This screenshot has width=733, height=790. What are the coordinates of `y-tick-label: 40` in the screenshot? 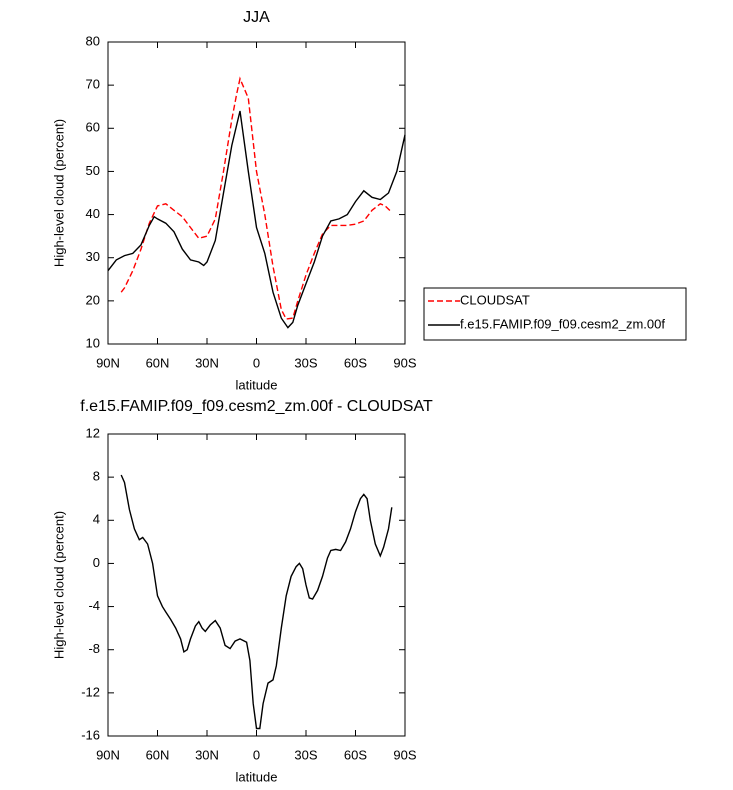 It's located at (93, 213).